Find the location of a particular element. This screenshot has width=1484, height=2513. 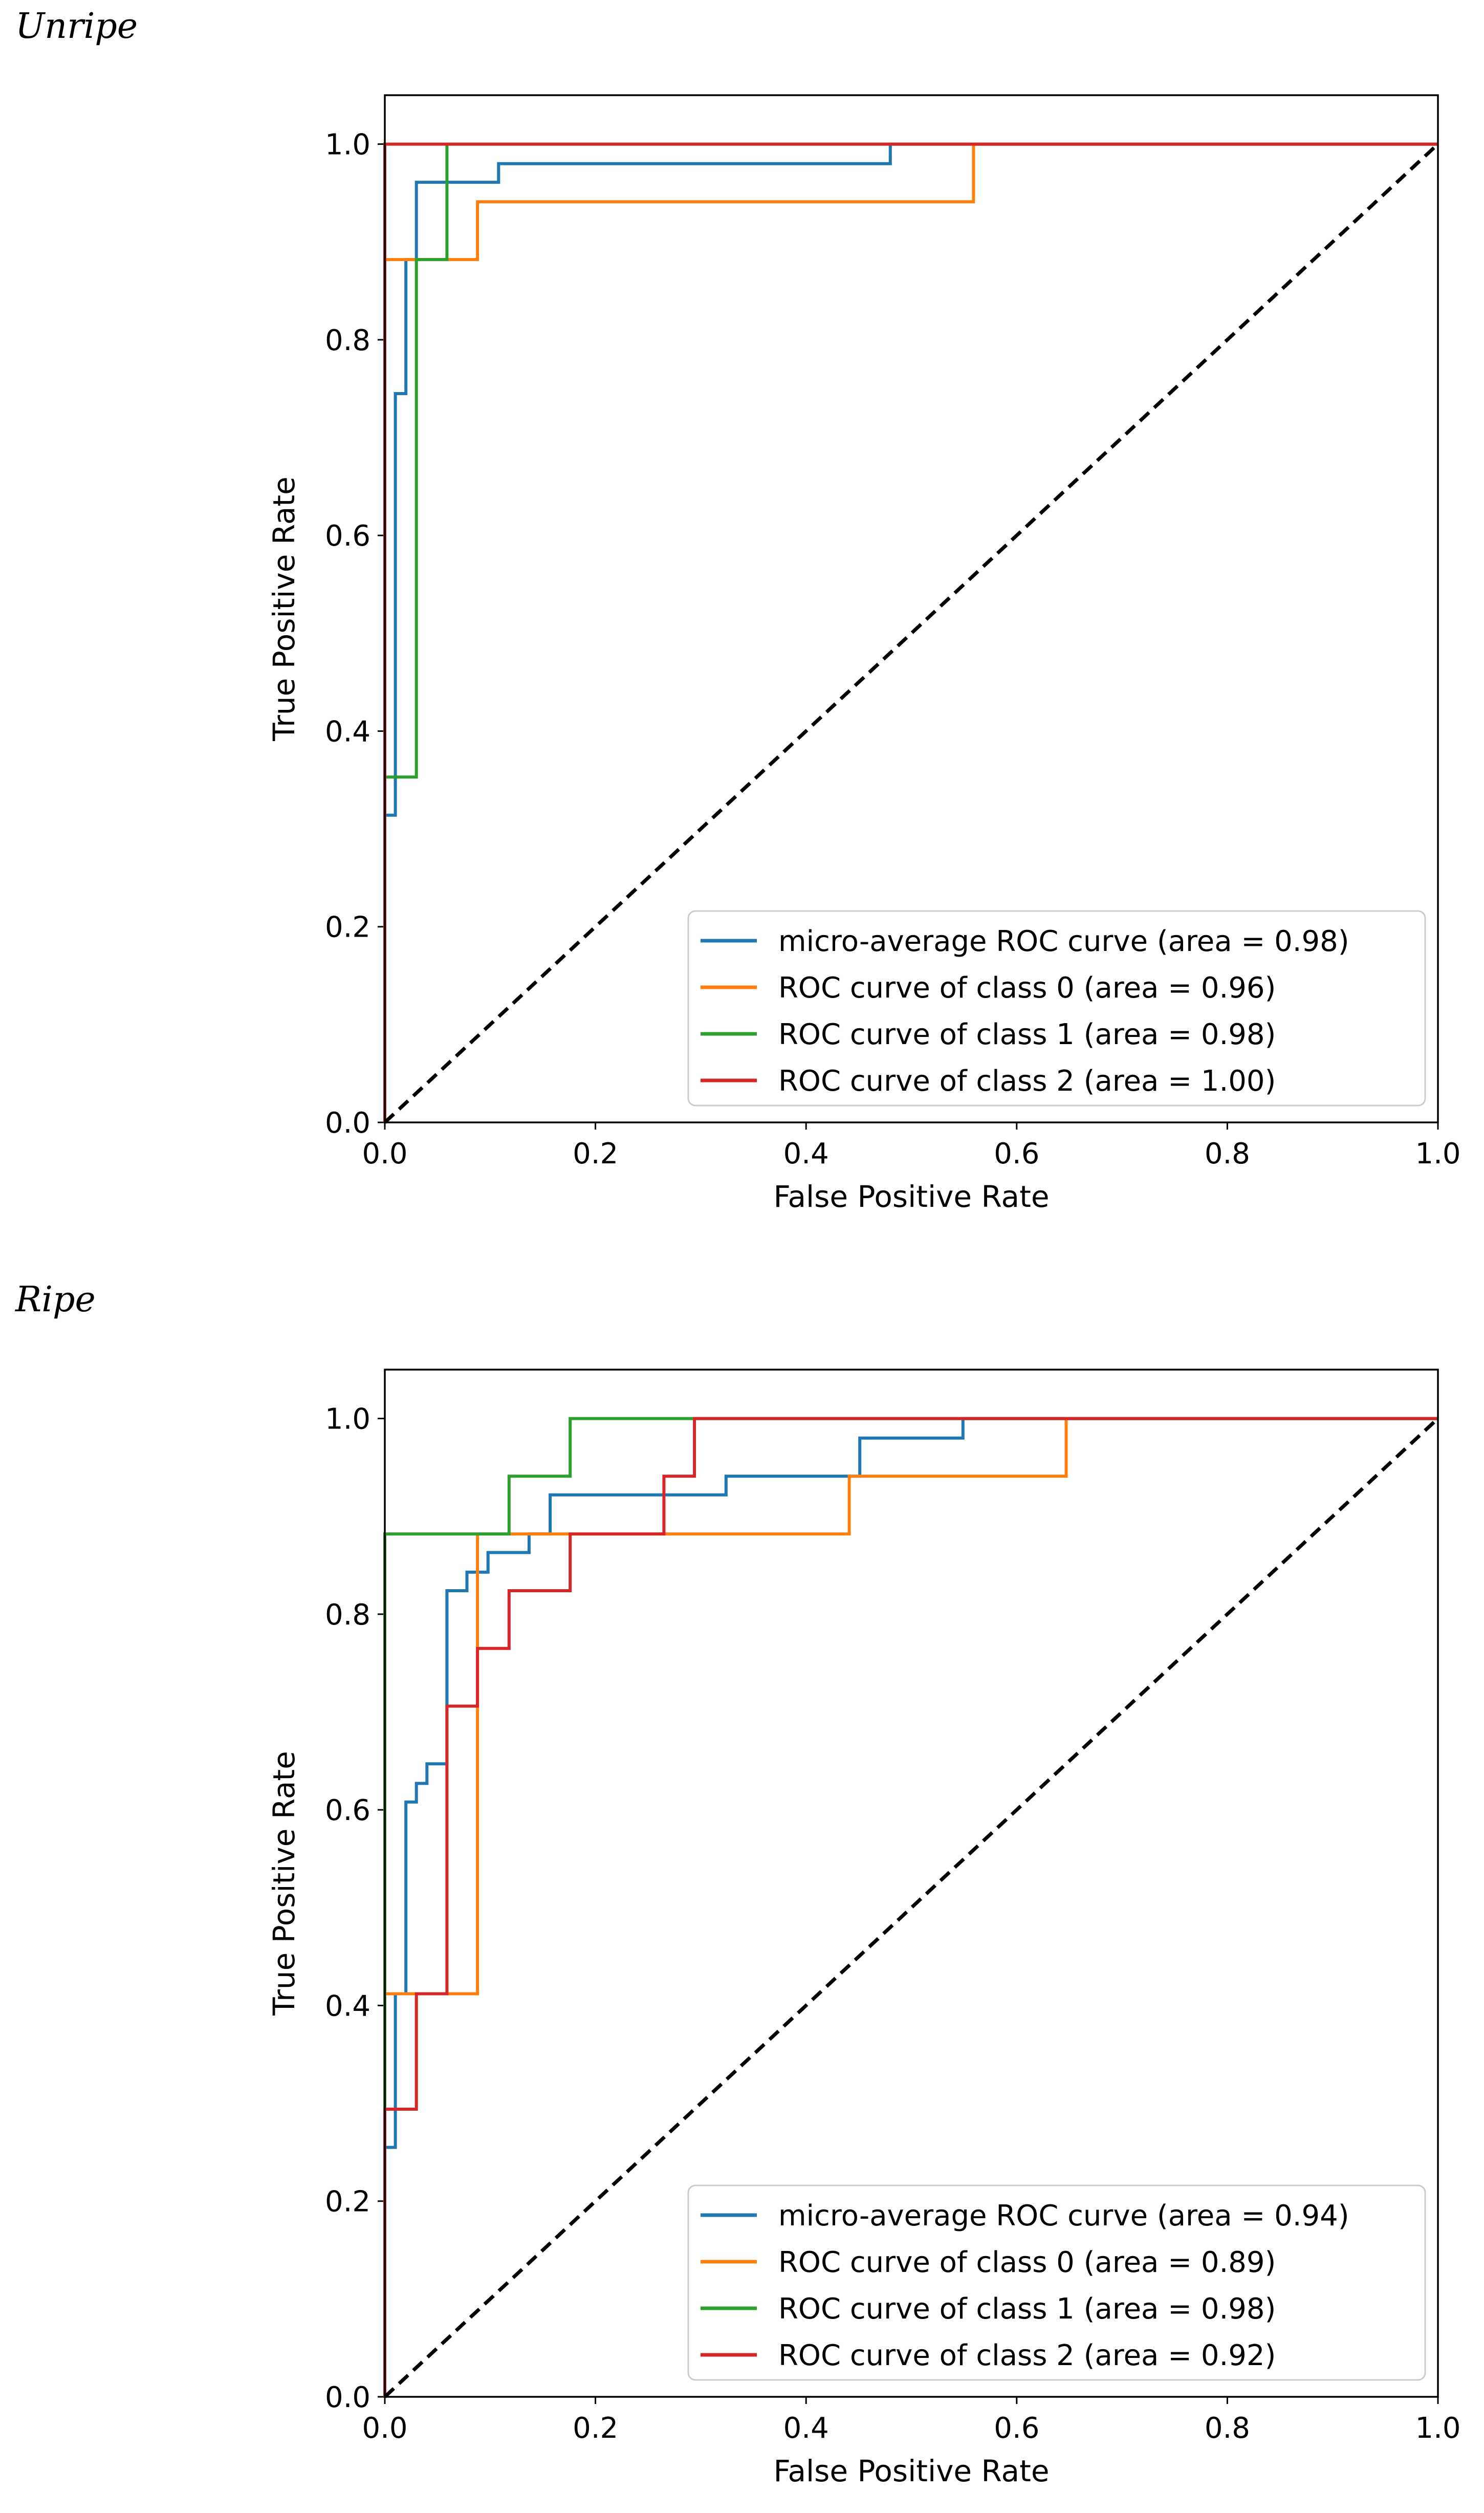

legend-label: micro-average ROC curve (area = 0.98) is located at coordinates (1063, 941).